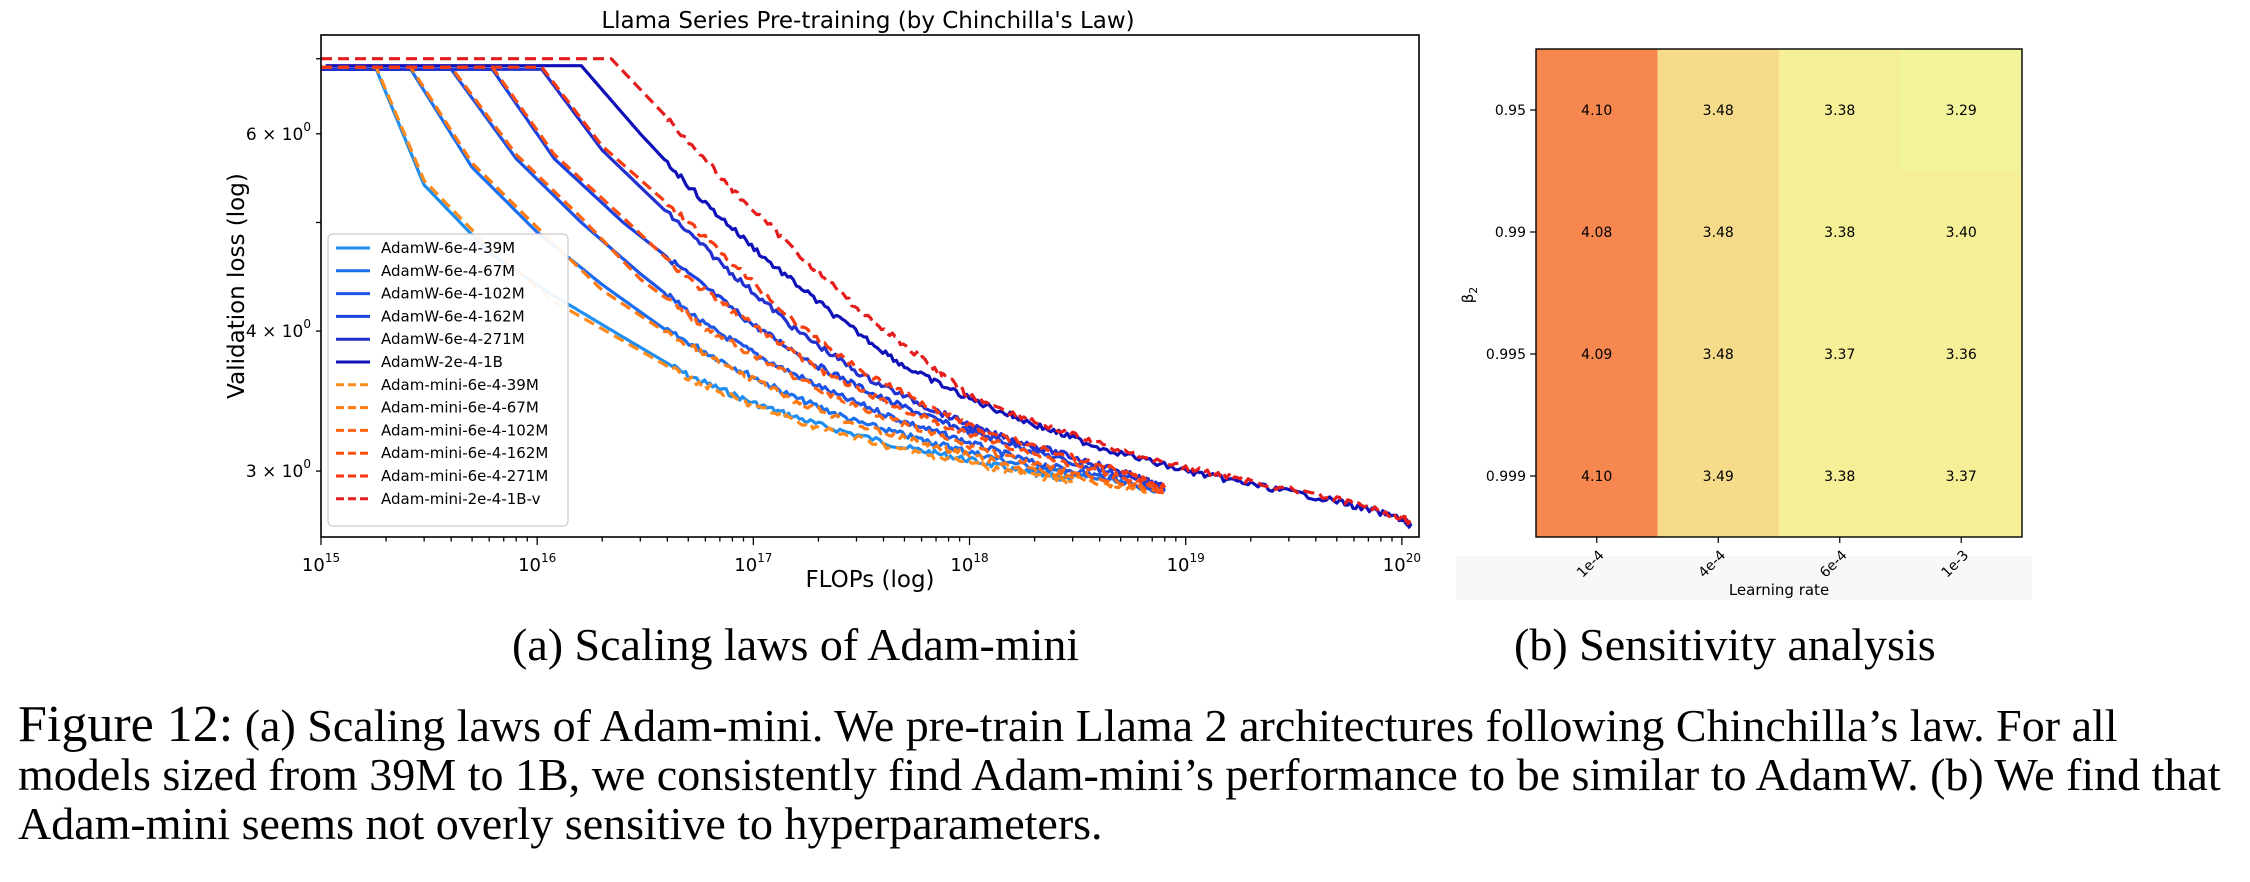  I want to click on legend-label: AdamW-6e-4-67M, so click(448, 271).